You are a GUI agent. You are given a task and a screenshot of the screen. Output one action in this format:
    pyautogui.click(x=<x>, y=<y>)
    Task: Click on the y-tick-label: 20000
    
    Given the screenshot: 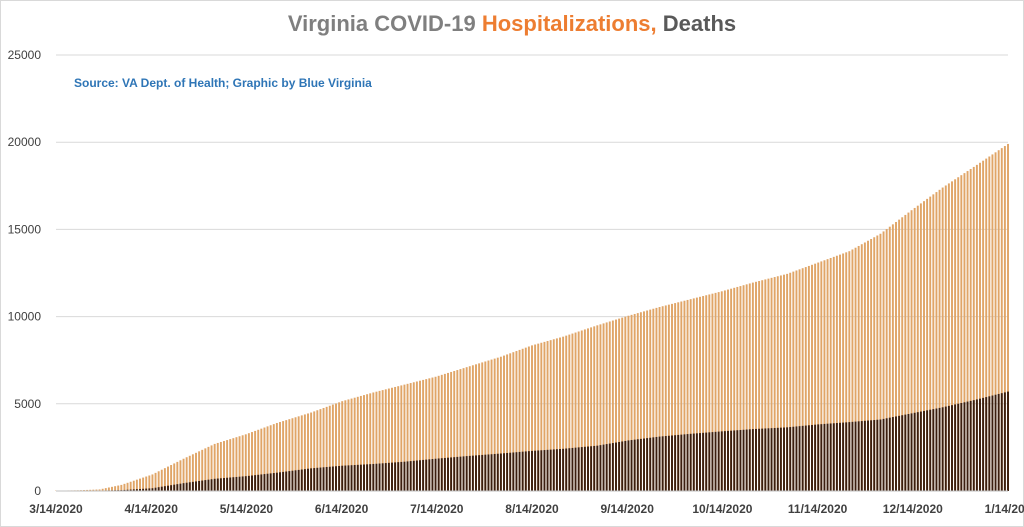 What is the action you would take?
    pyautogui.click(x=25, y=142)
    